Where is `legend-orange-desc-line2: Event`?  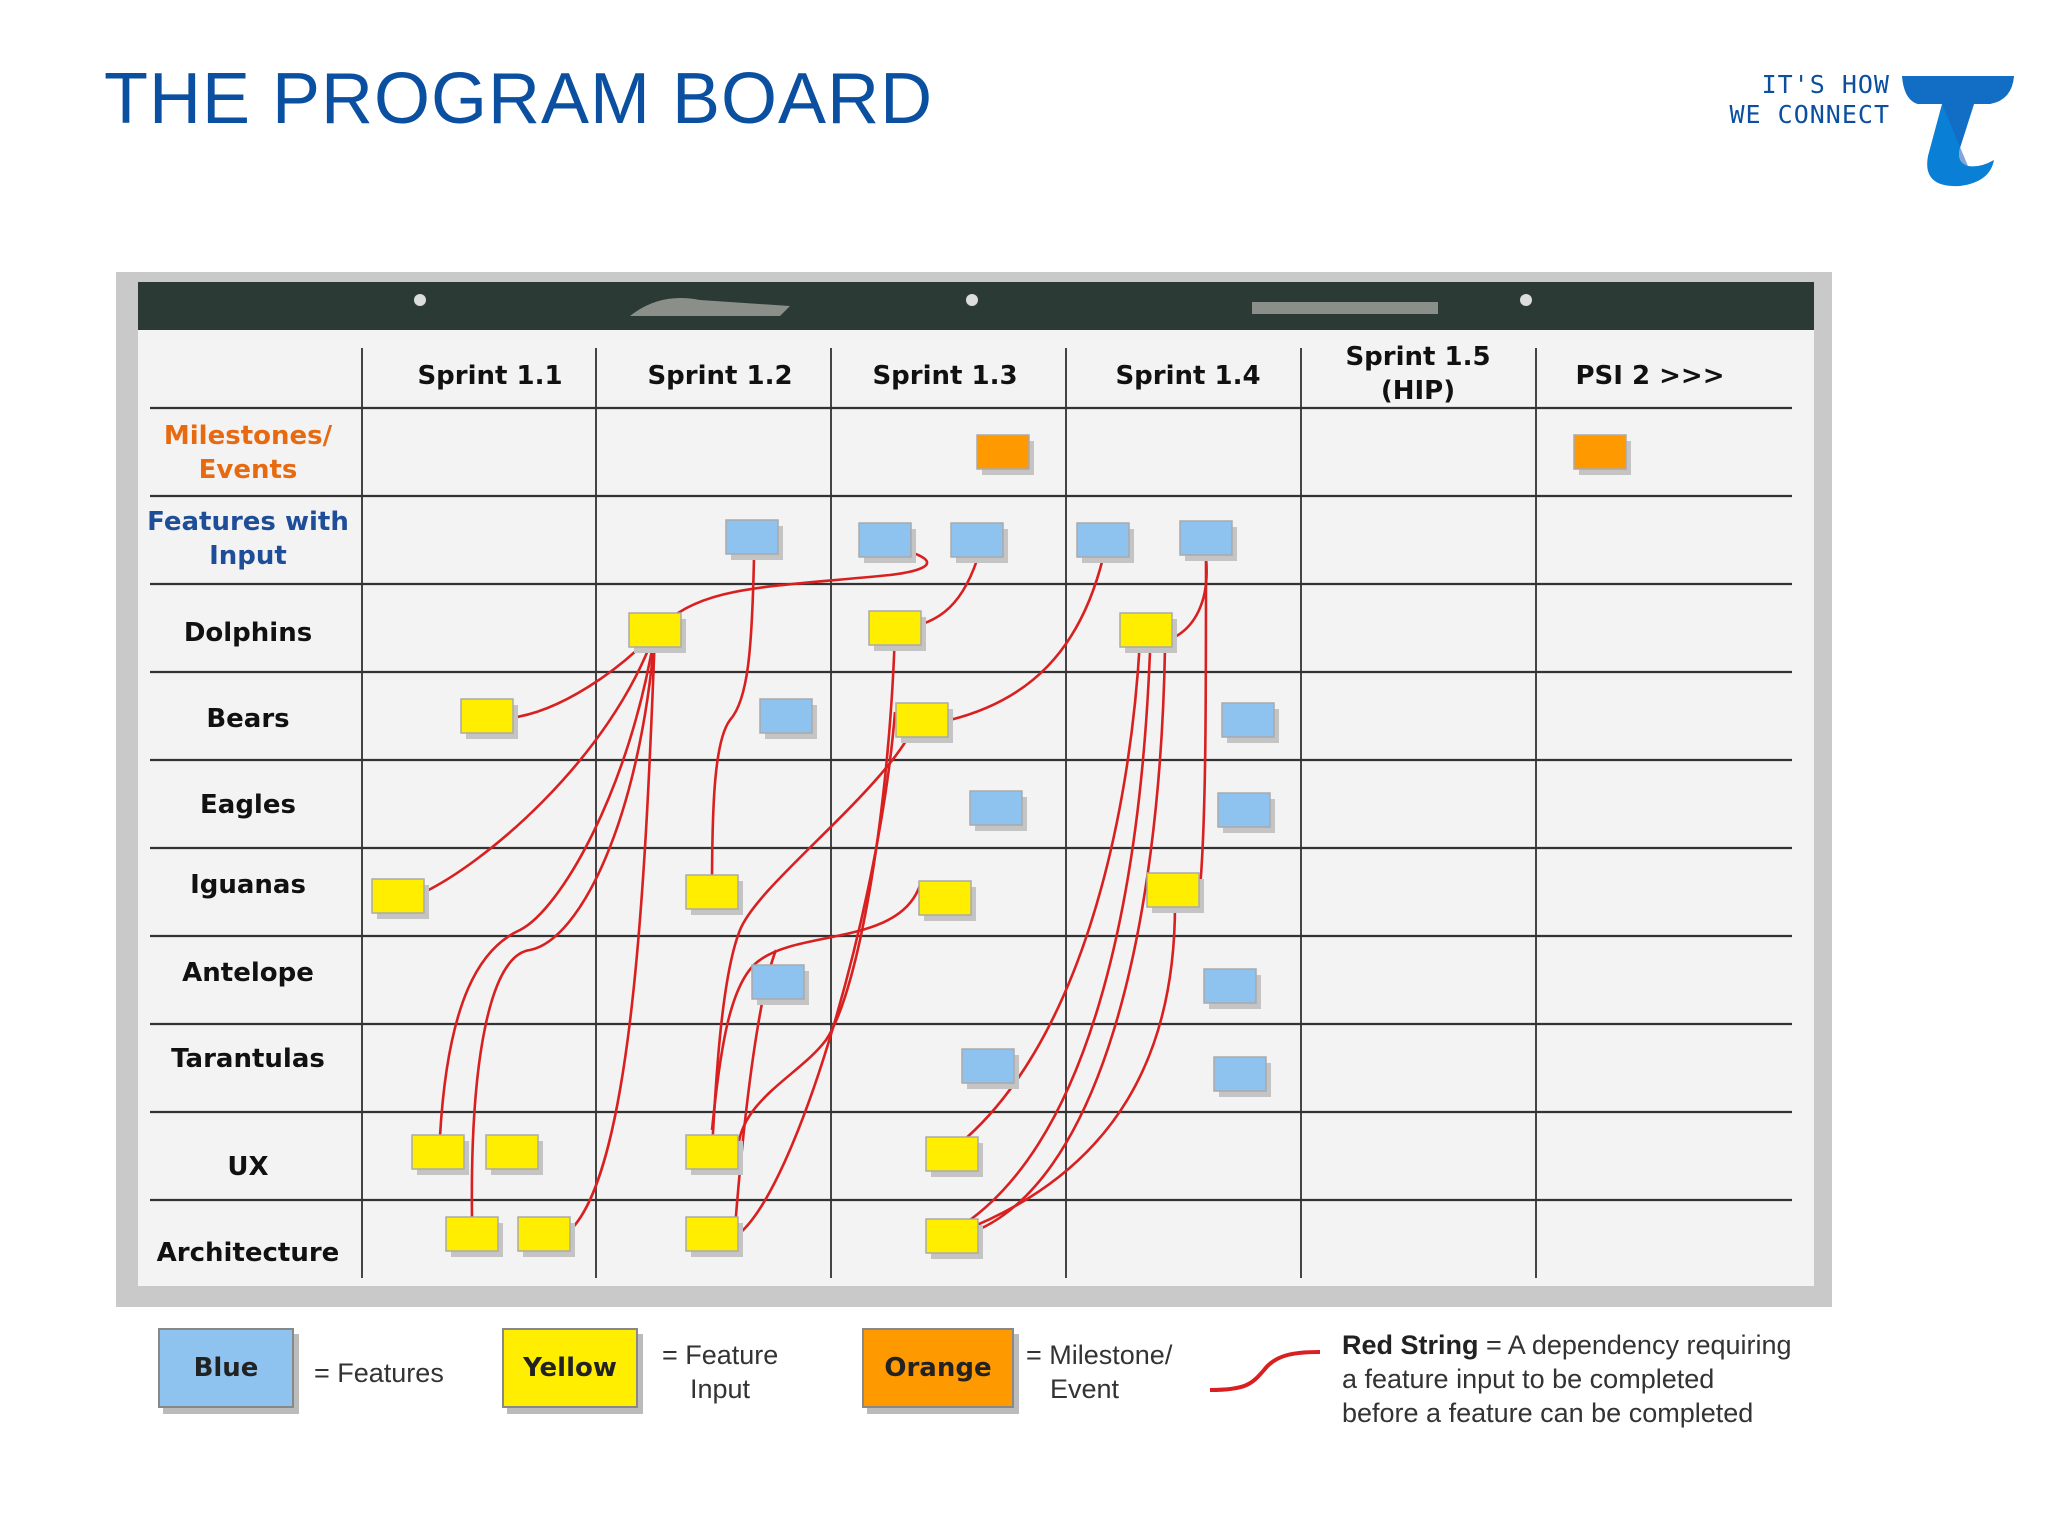
legend-orange-desc-line2: Event is located at coordinates (1085, 1389).